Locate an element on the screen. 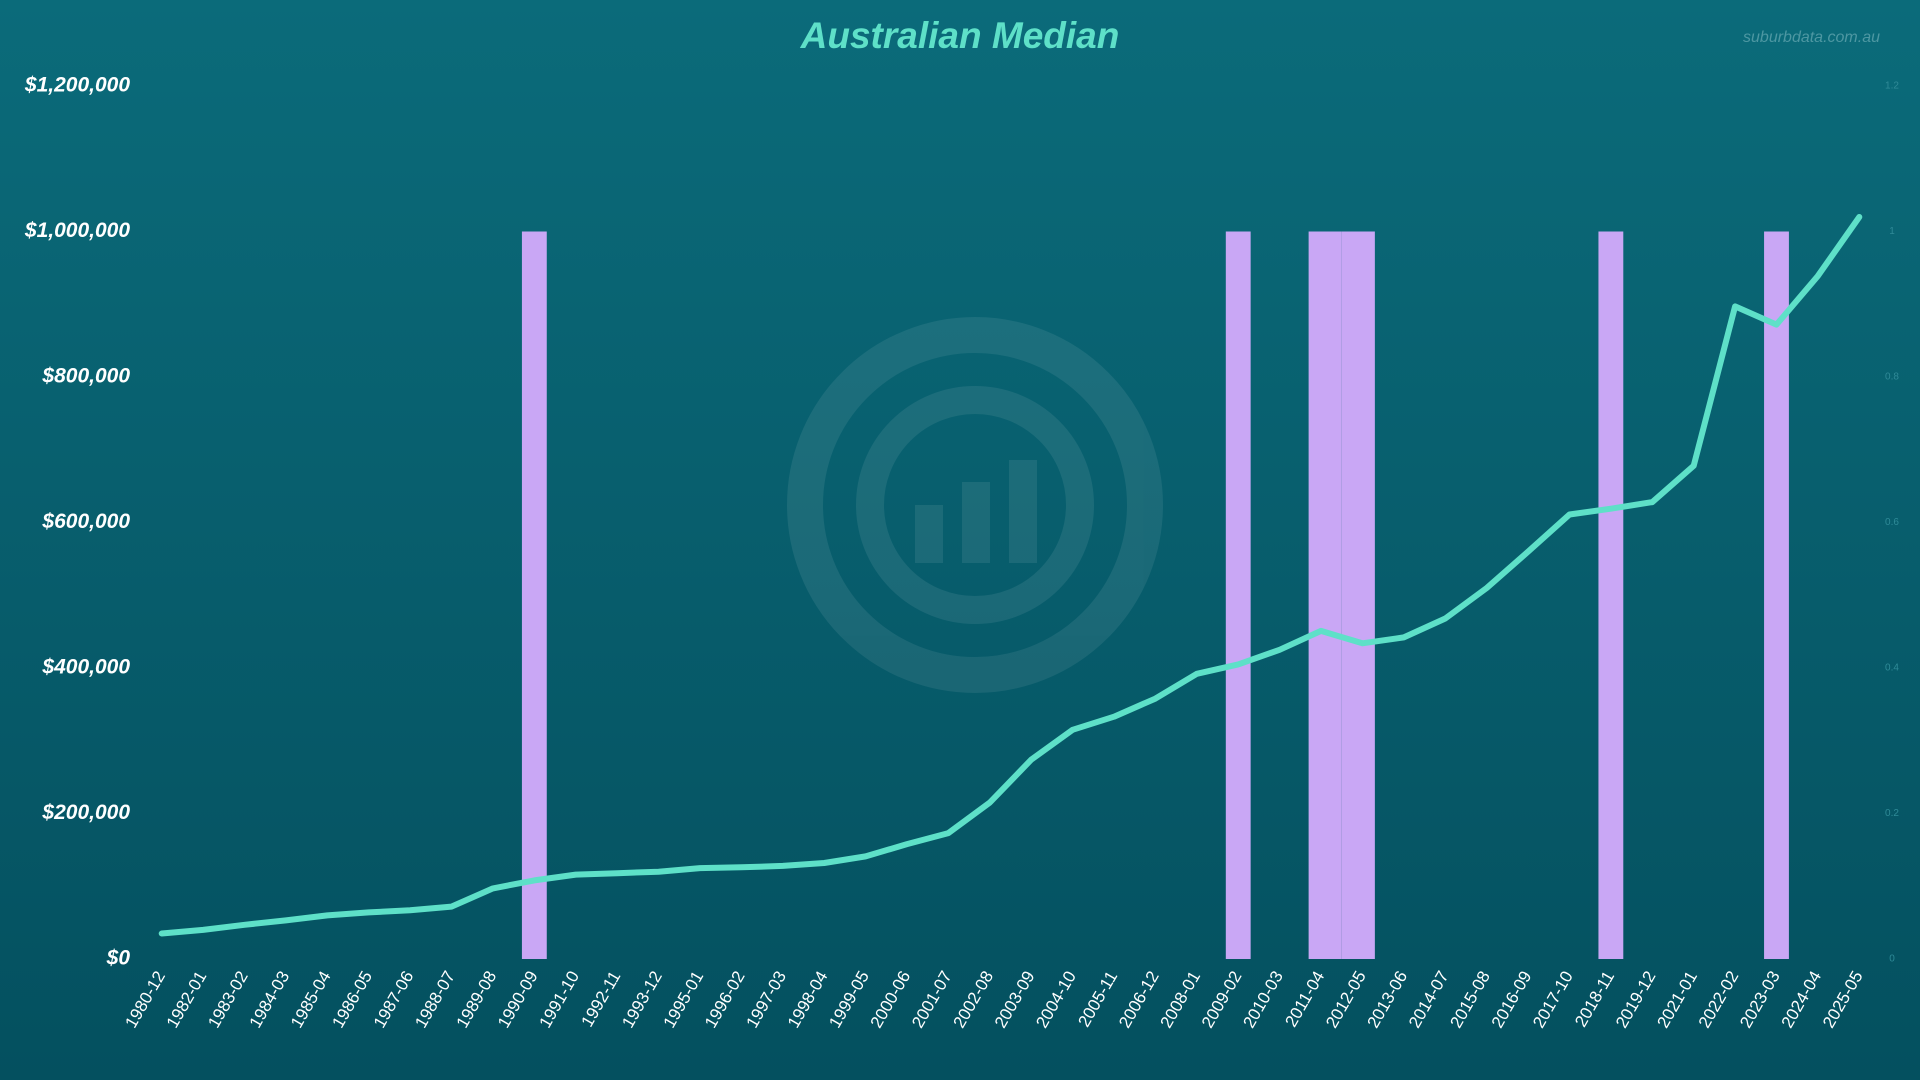 The image size is (1920, 1080). y-tick-label: $400,000 is located at coordinates (85, 667).